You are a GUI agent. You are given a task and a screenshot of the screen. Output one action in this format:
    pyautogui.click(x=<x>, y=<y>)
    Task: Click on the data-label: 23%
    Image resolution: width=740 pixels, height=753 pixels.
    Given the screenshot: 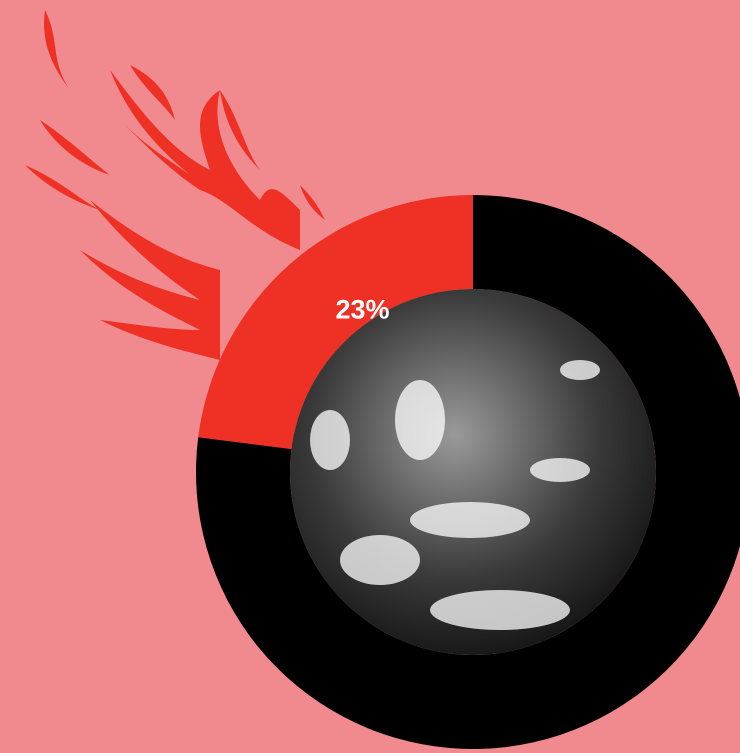 What is the action you would take?
    pyautogui.click(x=362, y=309)
    